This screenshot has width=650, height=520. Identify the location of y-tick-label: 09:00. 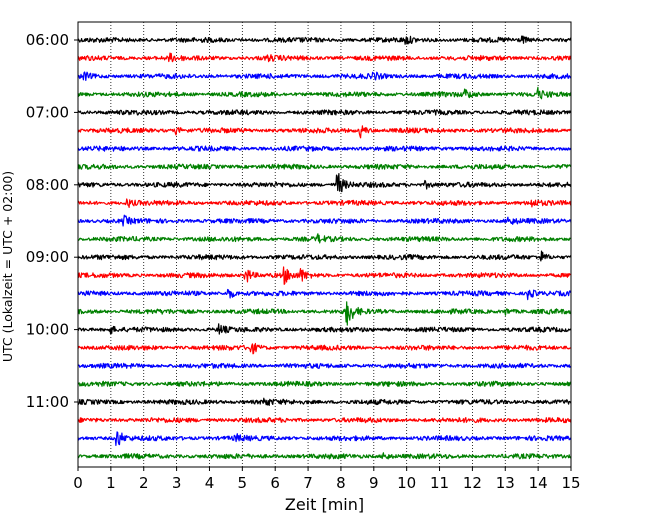
(47, 257).